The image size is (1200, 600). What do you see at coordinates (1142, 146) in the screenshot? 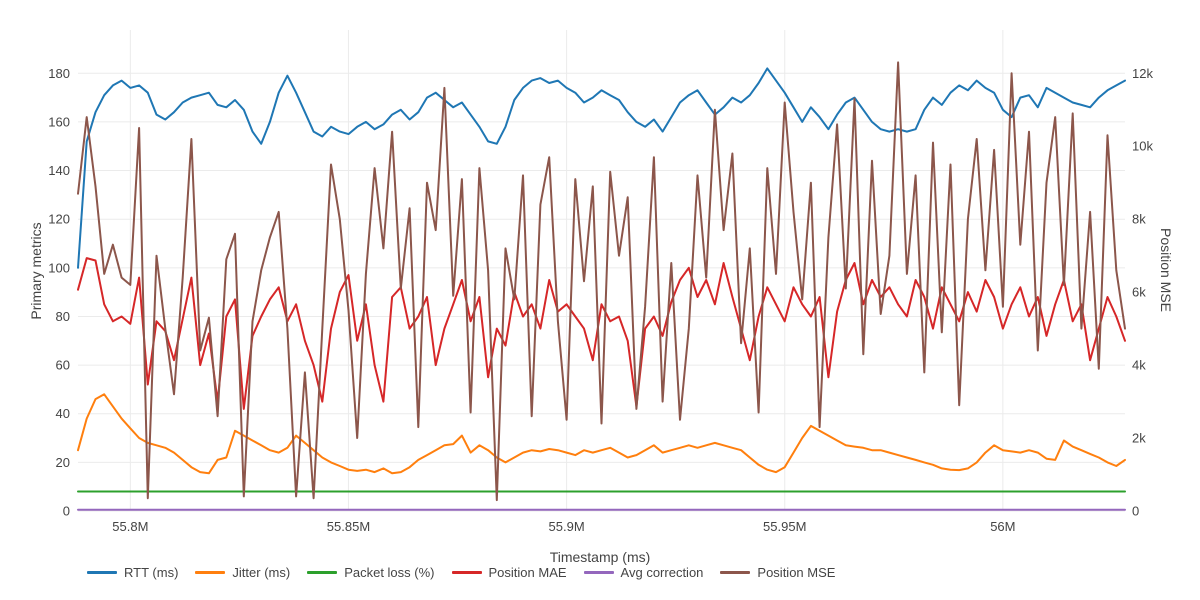
I see `y-right-tick-label: 10k` at bounding box center [1142, 146].